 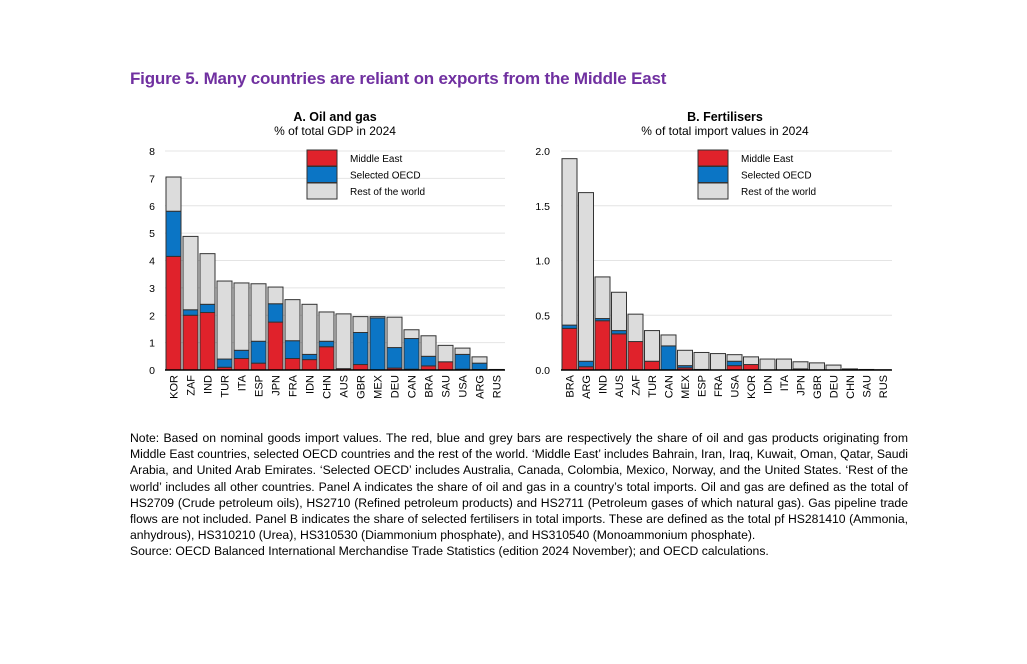 What do you see at coordinates (620, 386) in the screenshot?
I see `x-tick-label: AUS` at bounding box center [620, 386].